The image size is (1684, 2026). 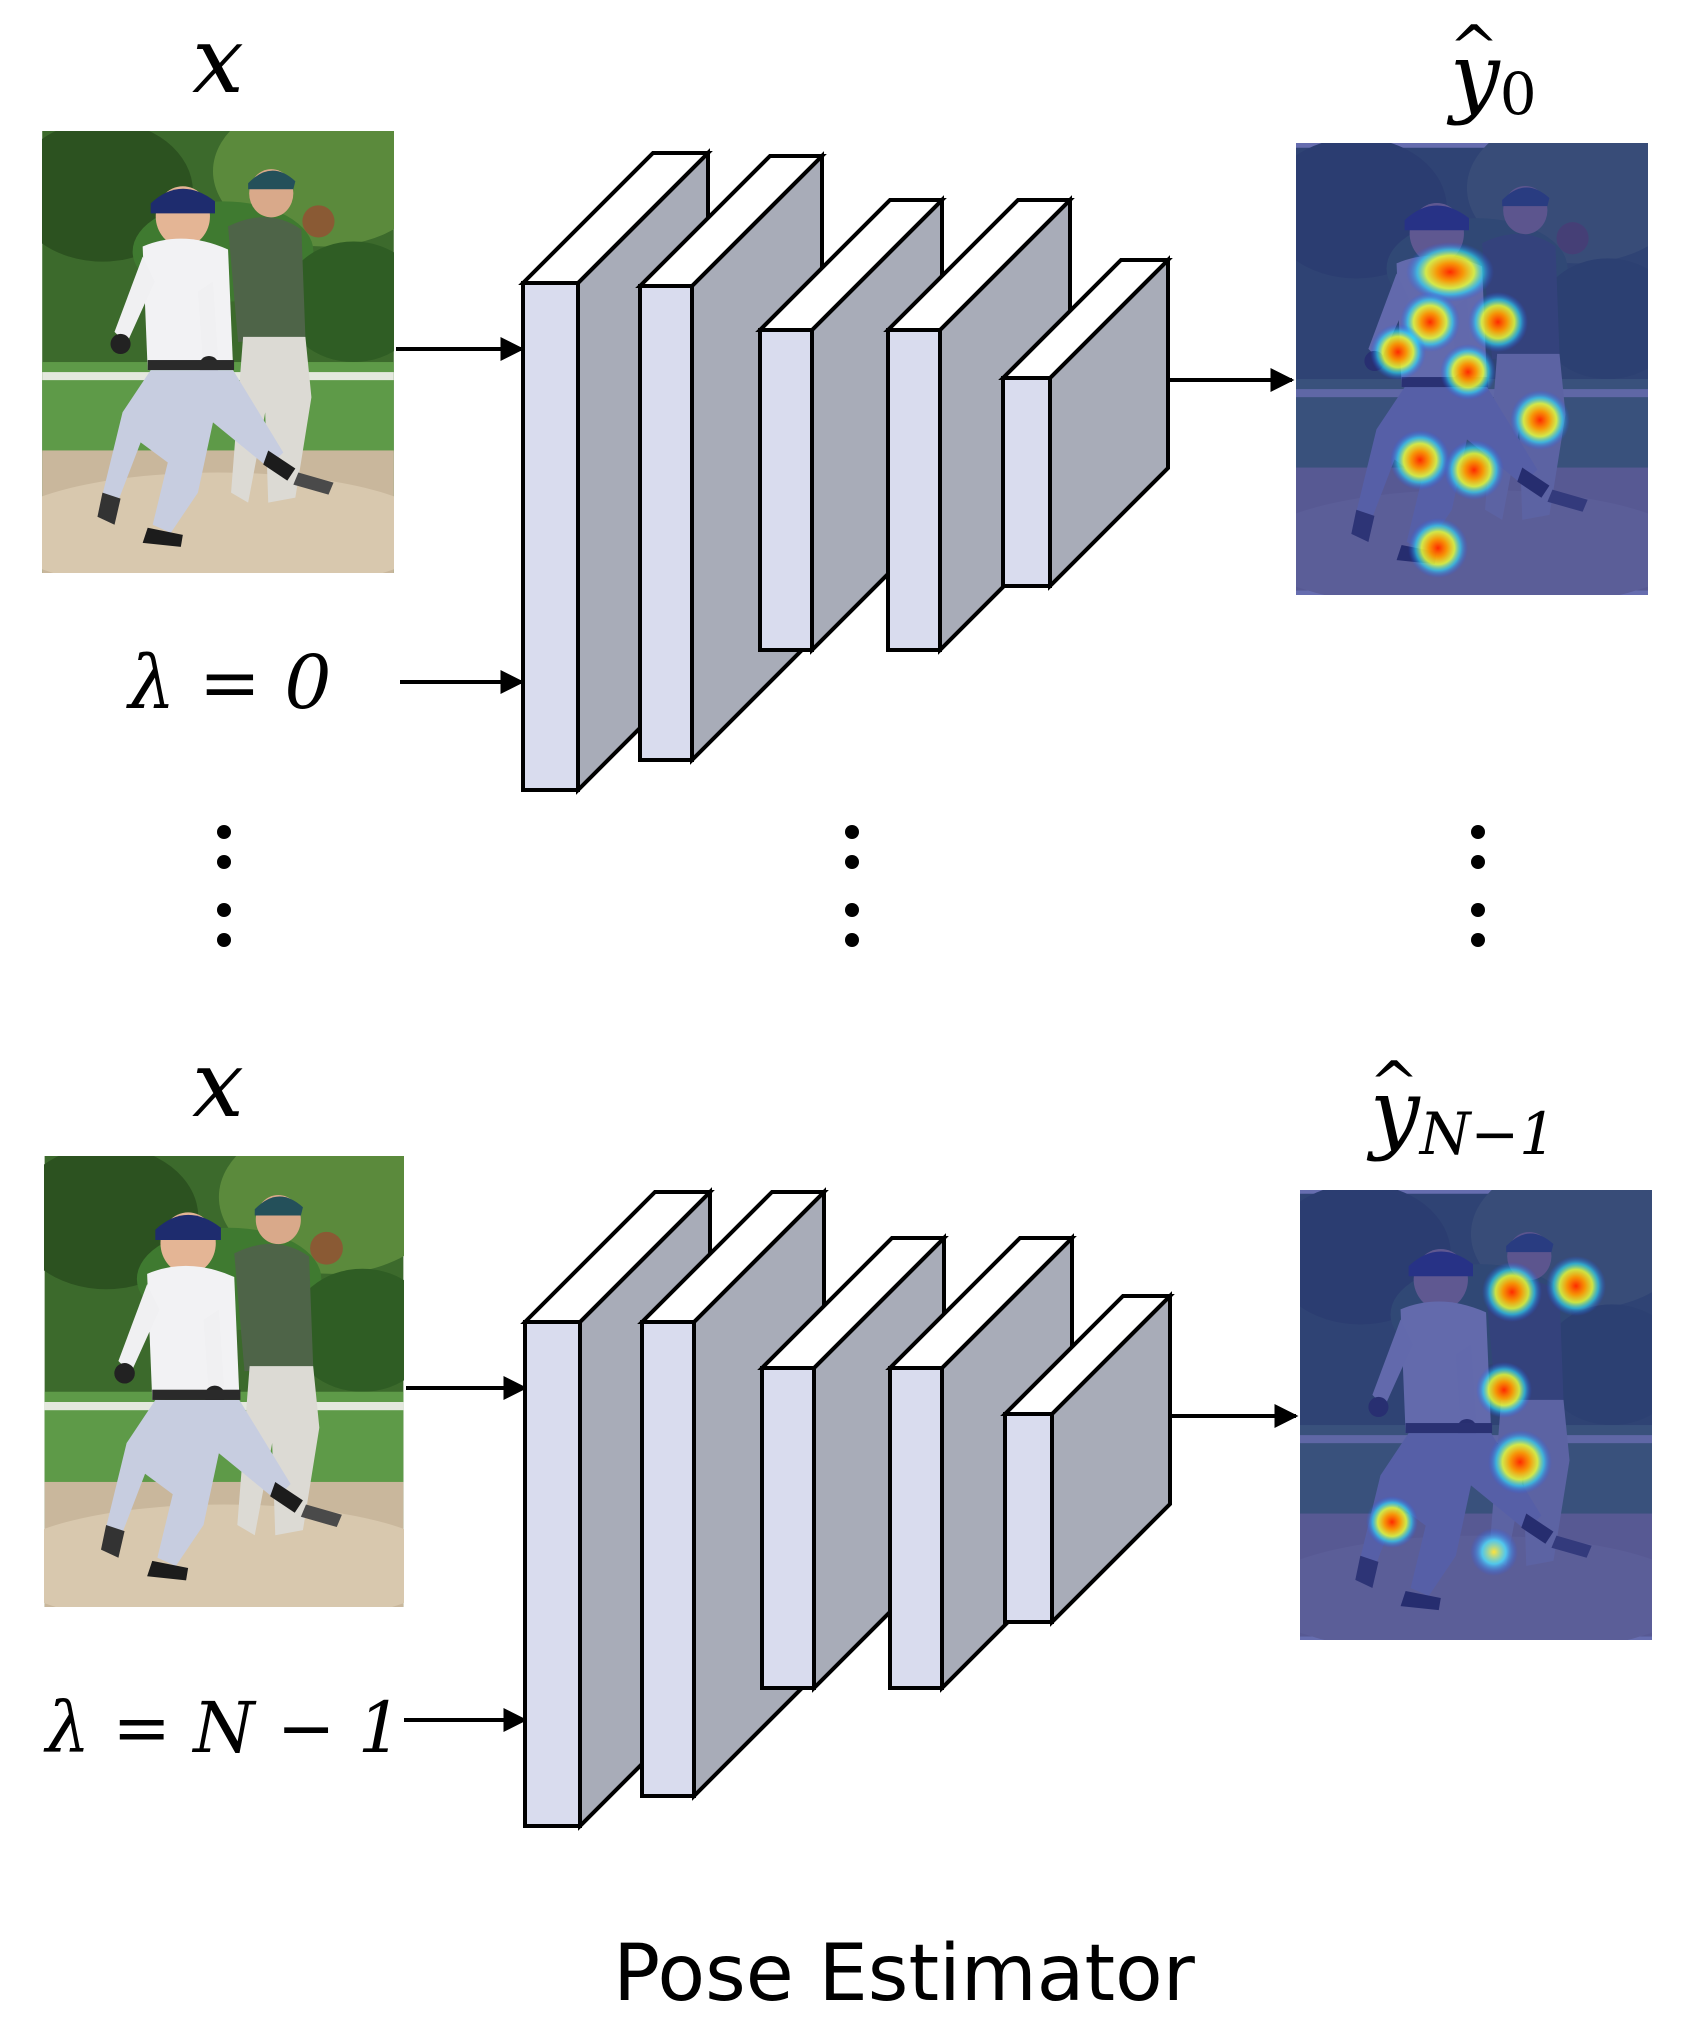 I want to click on lambda-label: λ = N − 1, so click(x=222, y=1728).